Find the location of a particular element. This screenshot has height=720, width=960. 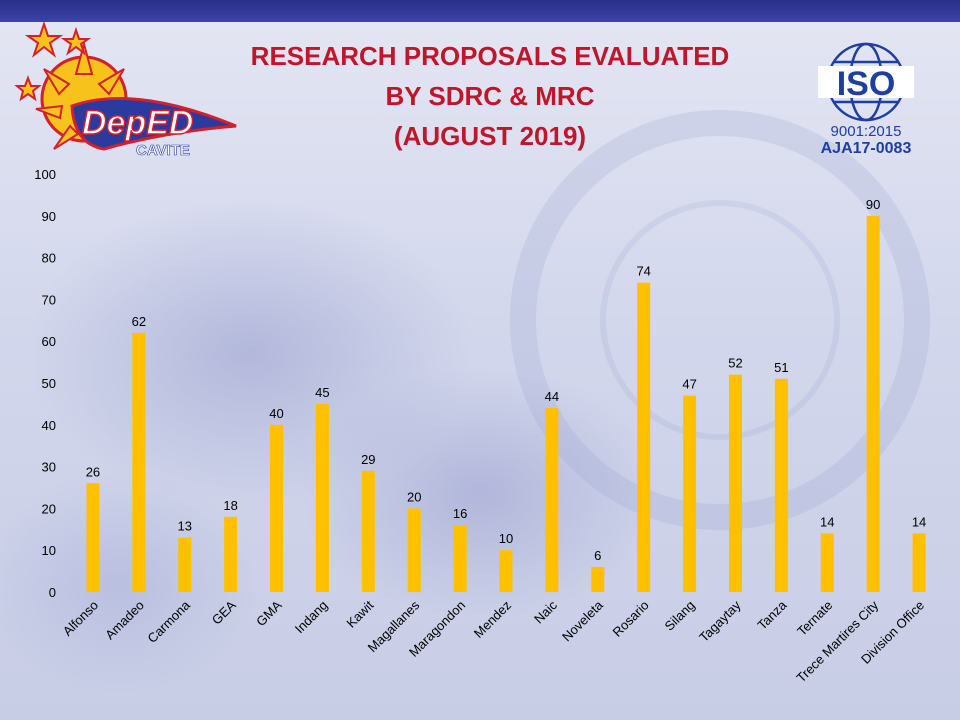

data-label: 52 is located at coordinates (735, 363).